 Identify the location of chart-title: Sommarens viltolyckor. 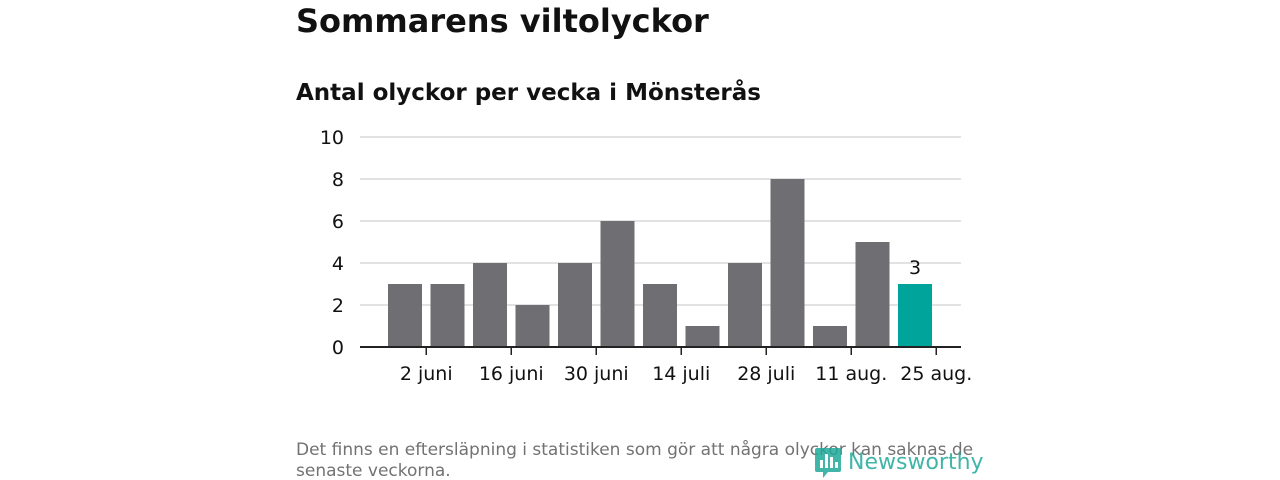
(502, 21).